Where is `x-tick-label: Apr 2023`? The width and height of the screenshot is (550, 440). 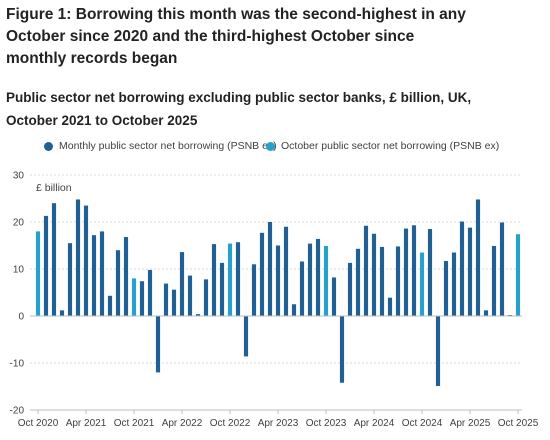 x-tick-label: Apr 2023 is located at coordinates (278, 423).